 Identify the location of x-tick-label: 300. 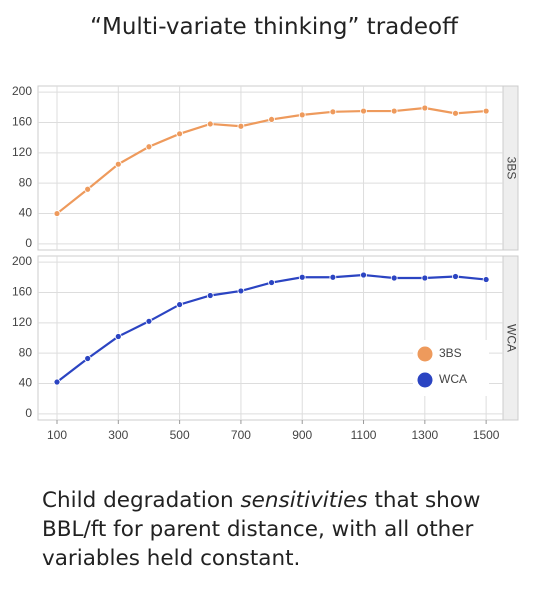
(118, 435).